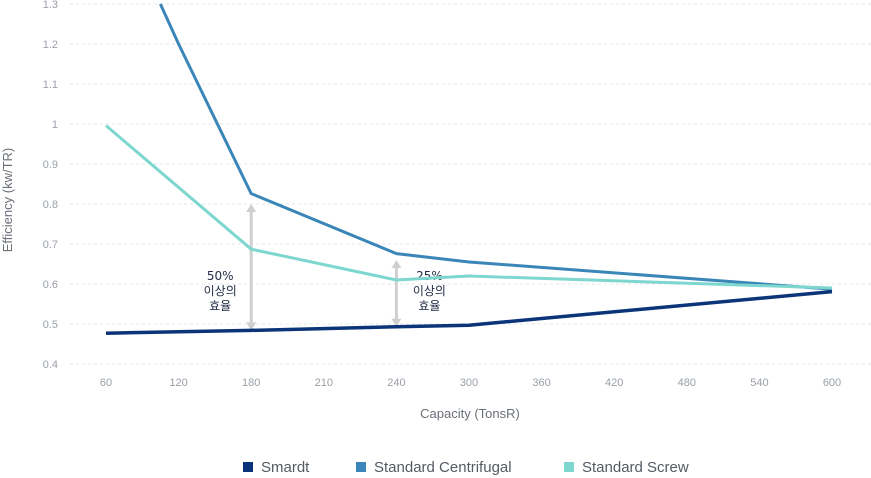 This screenshot has height=478, width=871. Describe the element at coordinates (50, 365) in the screenshot. I see `y-tick-label: 0.4` at that location.